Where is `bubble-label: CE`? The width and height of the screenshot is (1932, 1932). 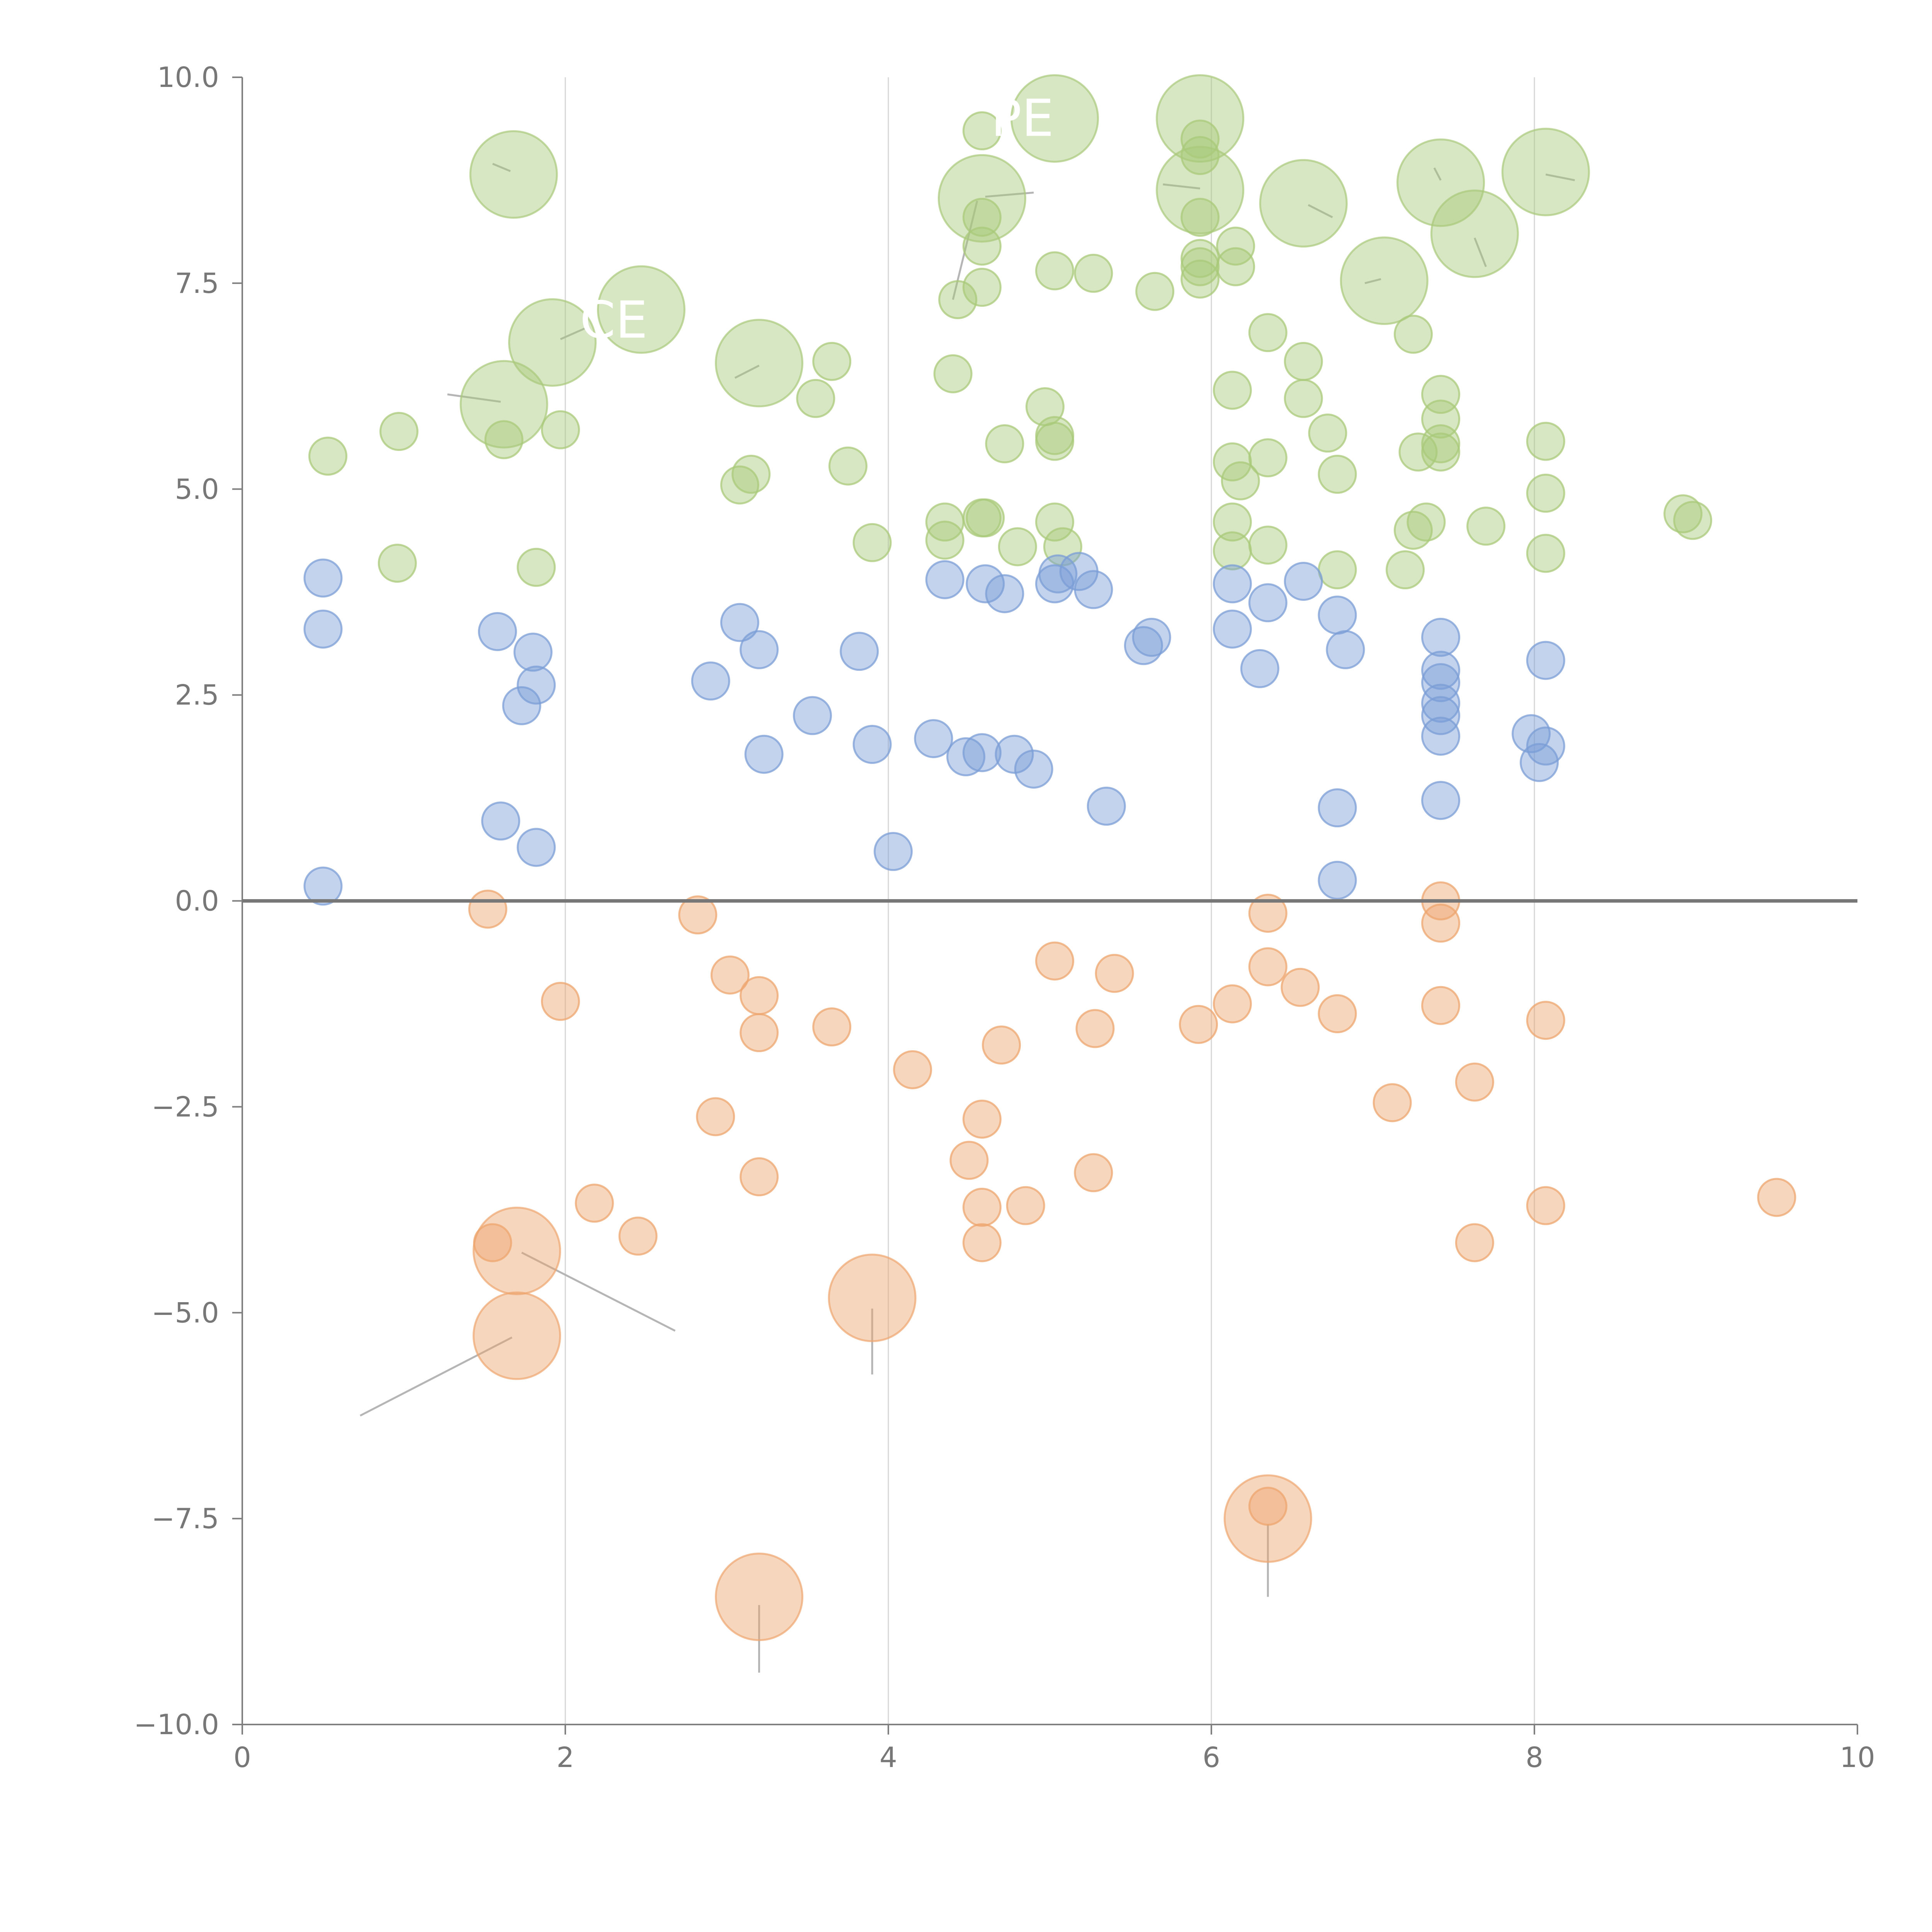
bubble-label: CE is located at coordinates (614, 321).